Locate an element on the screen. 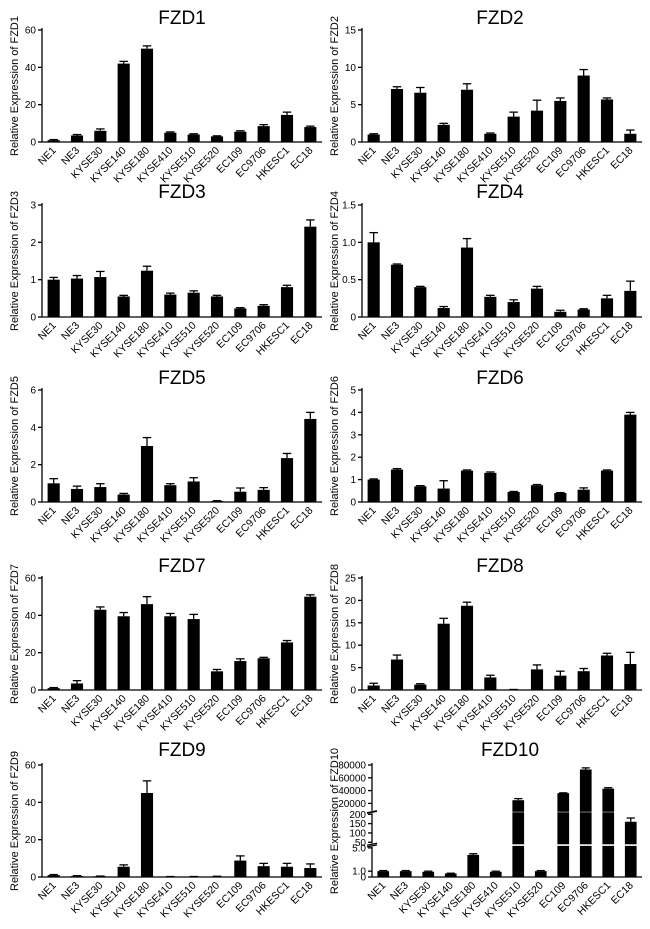 The width and height of the screenshot is (650, 929). y-tick-label: 25 is located at coordinates (351, 579).